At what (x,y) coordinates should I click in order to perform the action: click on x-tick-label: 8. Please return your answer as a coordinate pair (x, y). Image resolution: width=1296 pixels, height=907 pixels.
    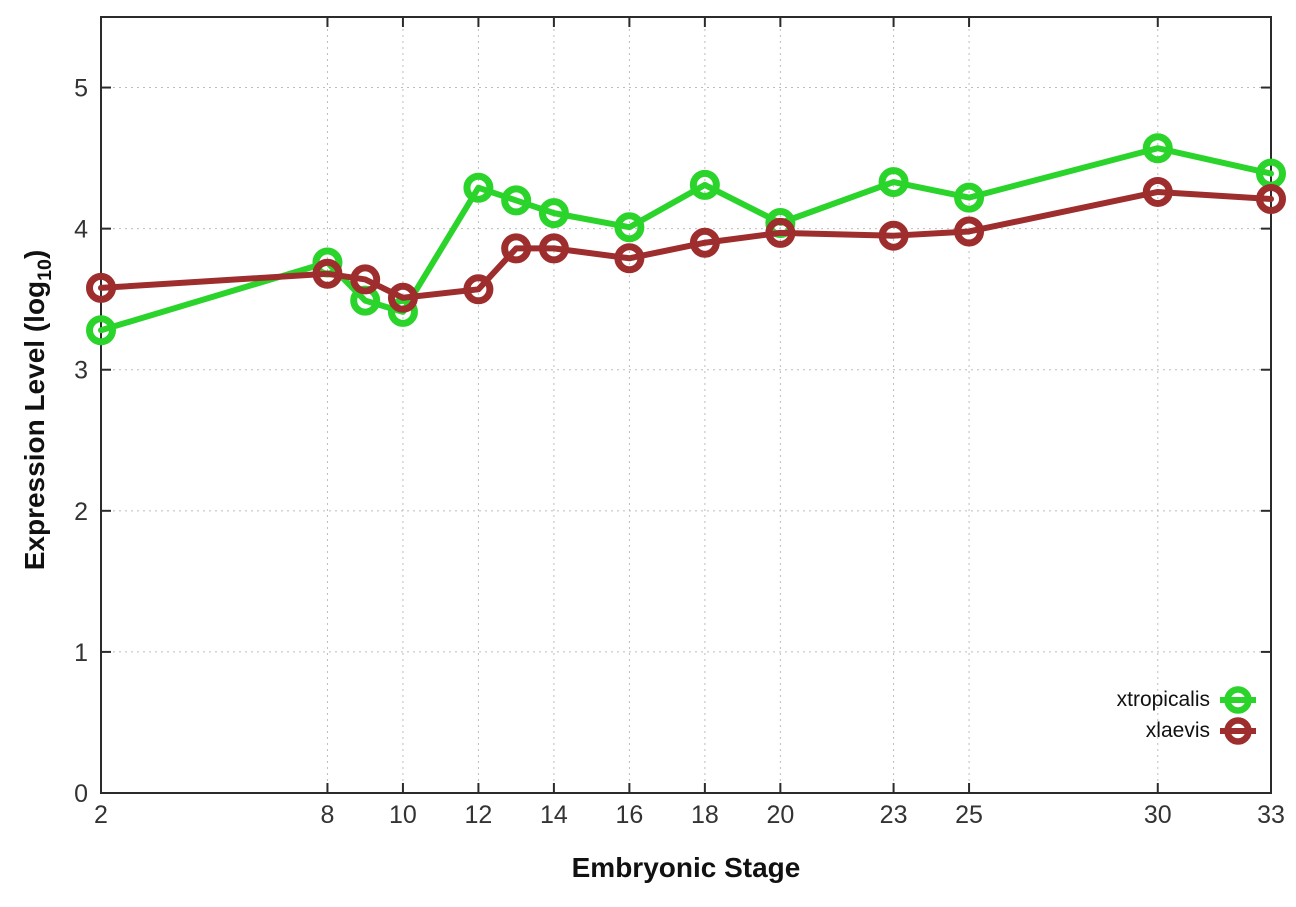
    Looking at the image, I should click on (327, 815).